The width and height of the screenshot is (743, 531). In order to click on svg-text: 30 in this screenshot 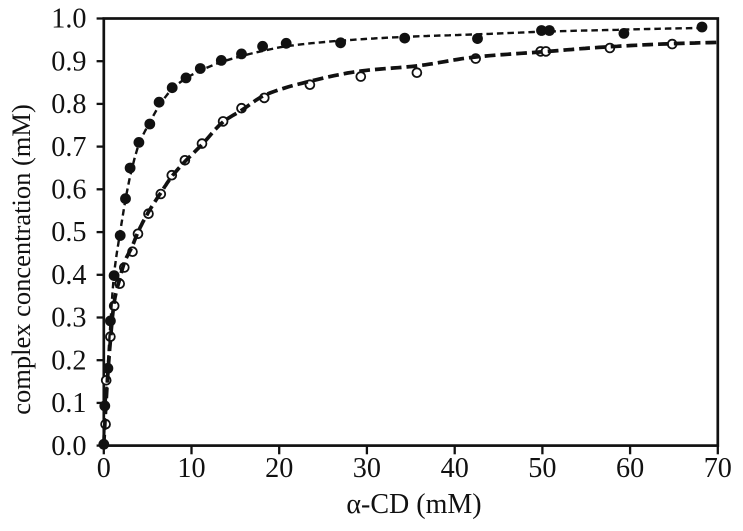, I will do `click(367, 468)`.